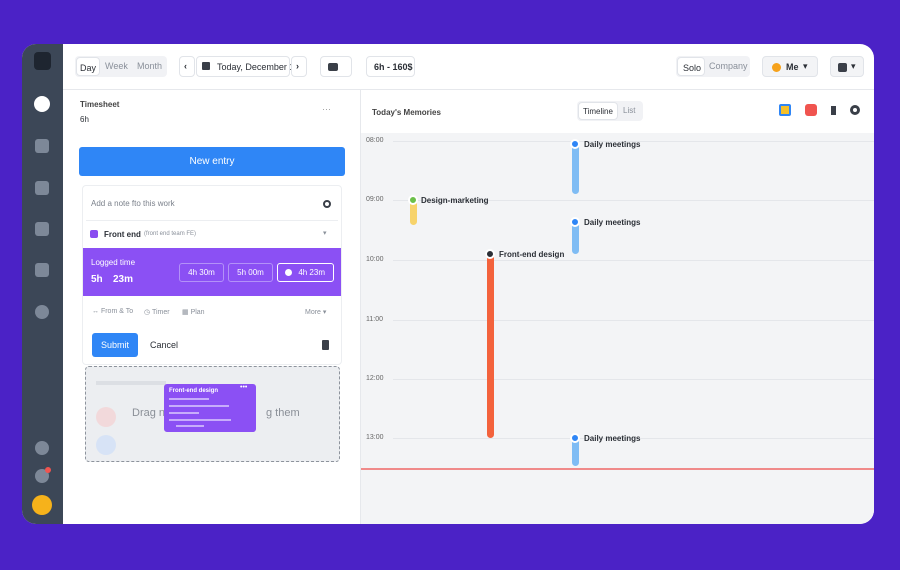 The image size is (900, 570). I want to click on project-team: (front end team FE), so click(170, 234).